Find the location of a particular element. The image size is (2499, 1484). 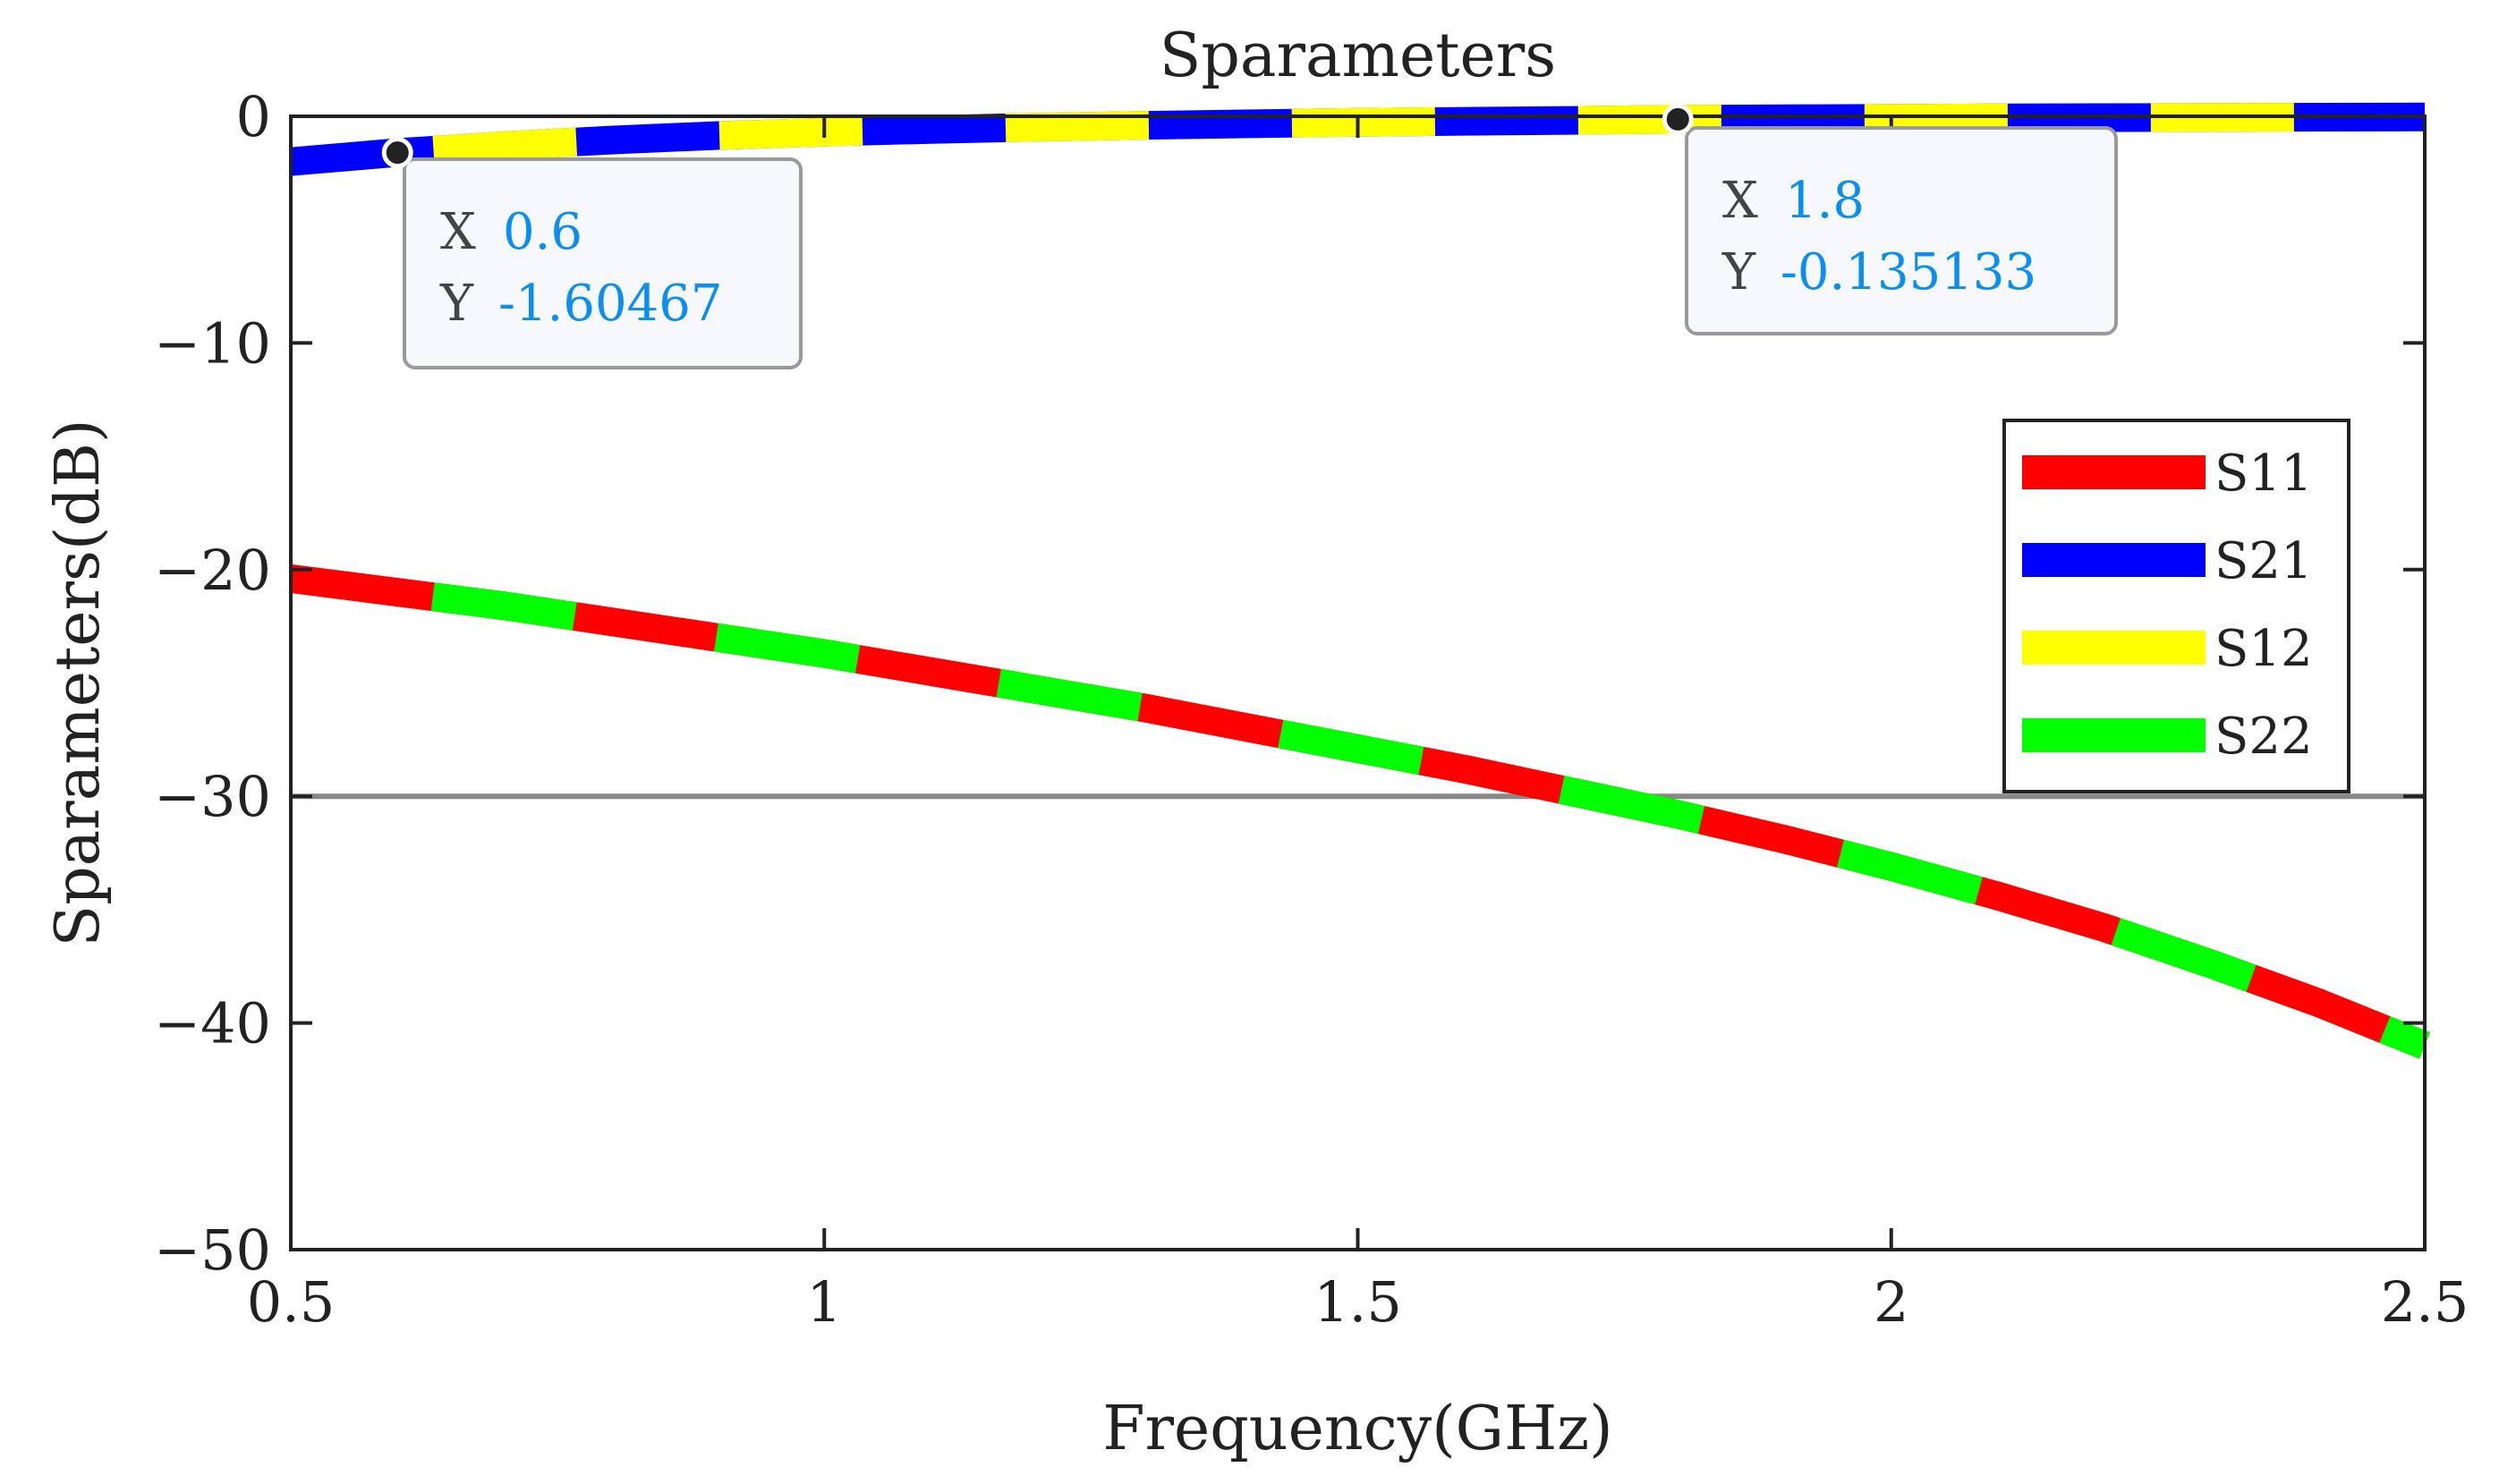

legend-label-s11: S11 is located at coordinates (2263, 474).